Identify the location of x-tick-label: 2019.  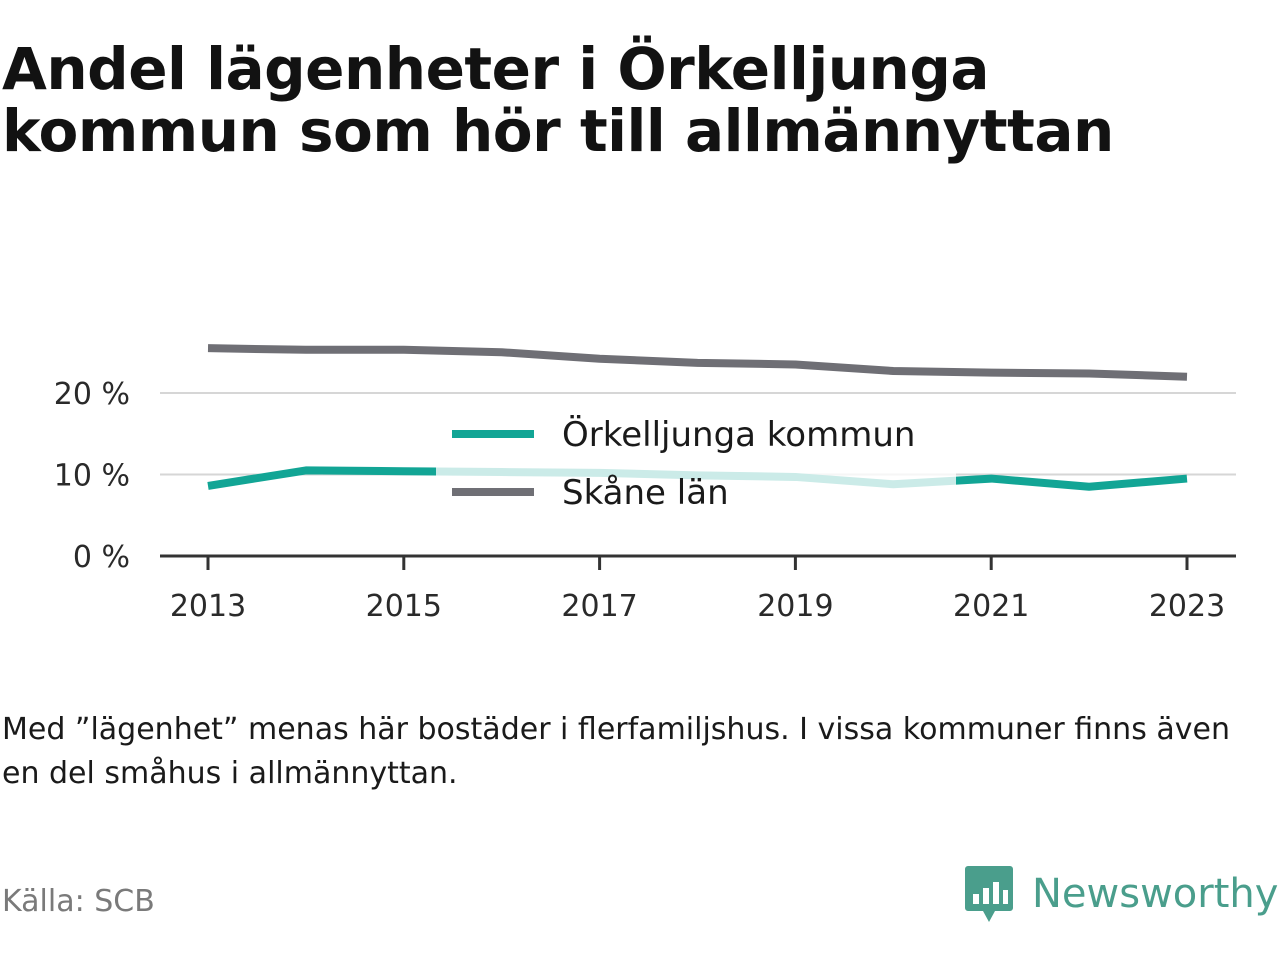
(795, 606).